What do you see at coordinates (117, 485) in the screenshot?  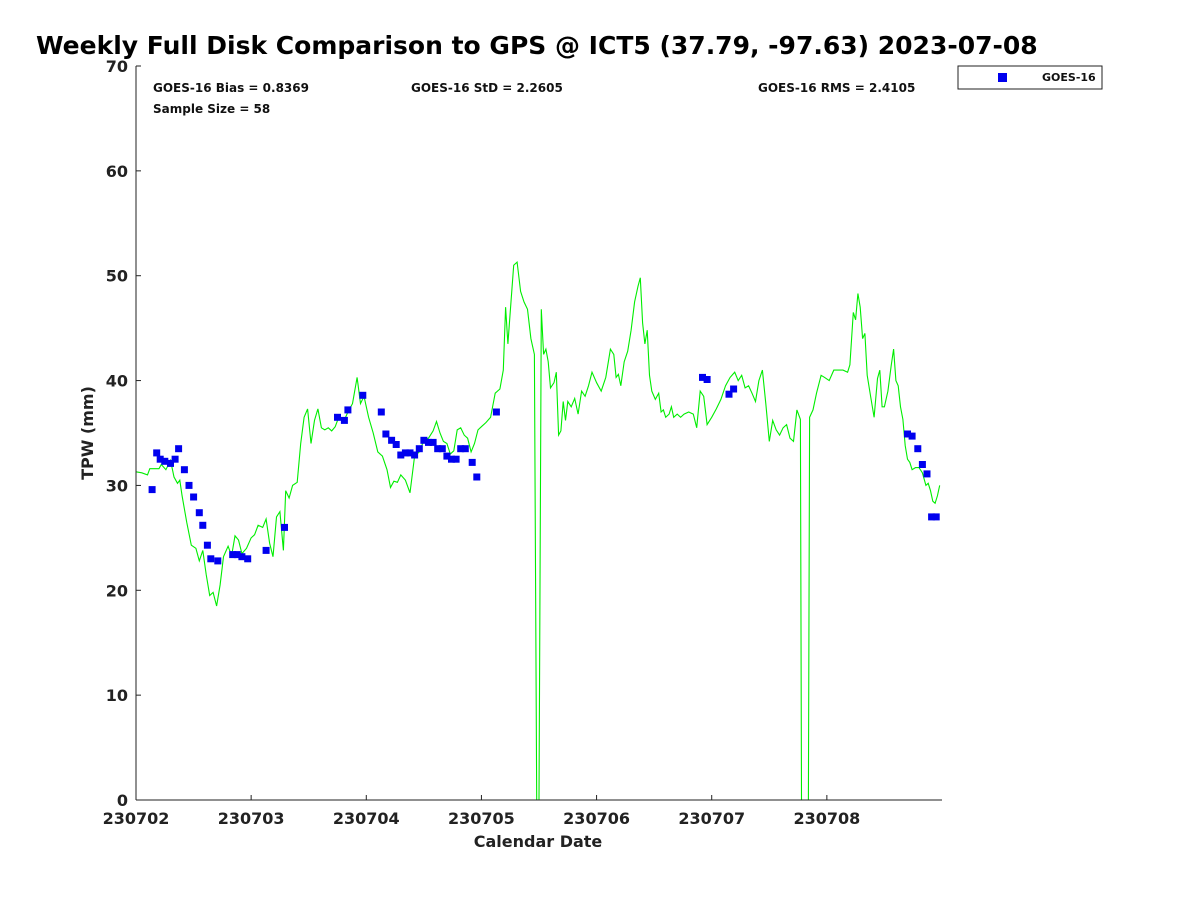 I see `y-tick-label: 30` at bounding box center [117, 485].